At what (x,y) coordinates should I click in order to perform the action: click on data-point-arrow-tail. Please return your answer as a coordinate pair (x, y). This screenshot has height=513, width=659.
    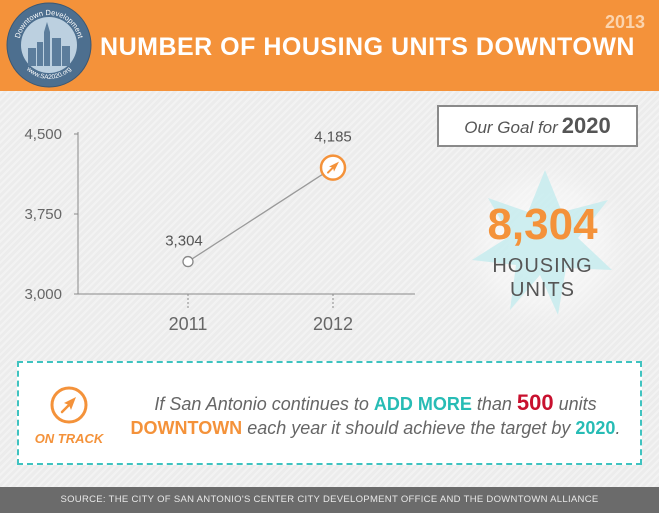
    Looking at the image, I should click on (330, 170).